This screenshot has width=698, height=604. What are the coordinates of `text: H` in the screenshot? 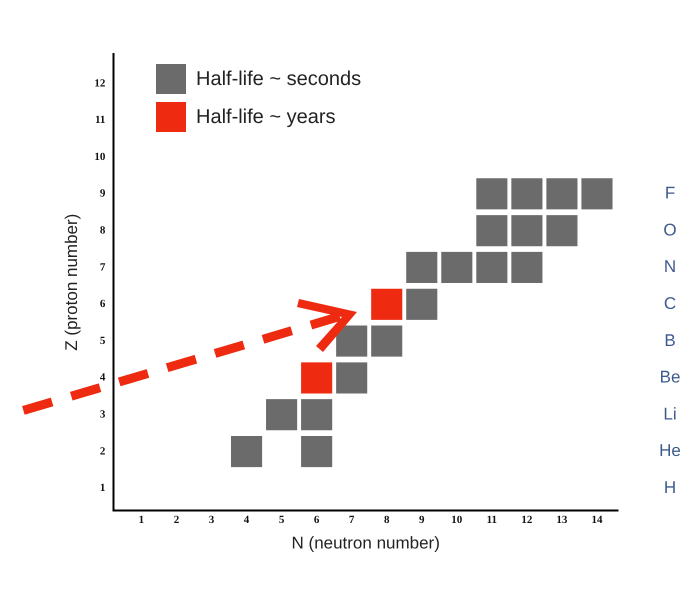 It's located at (670, 488).